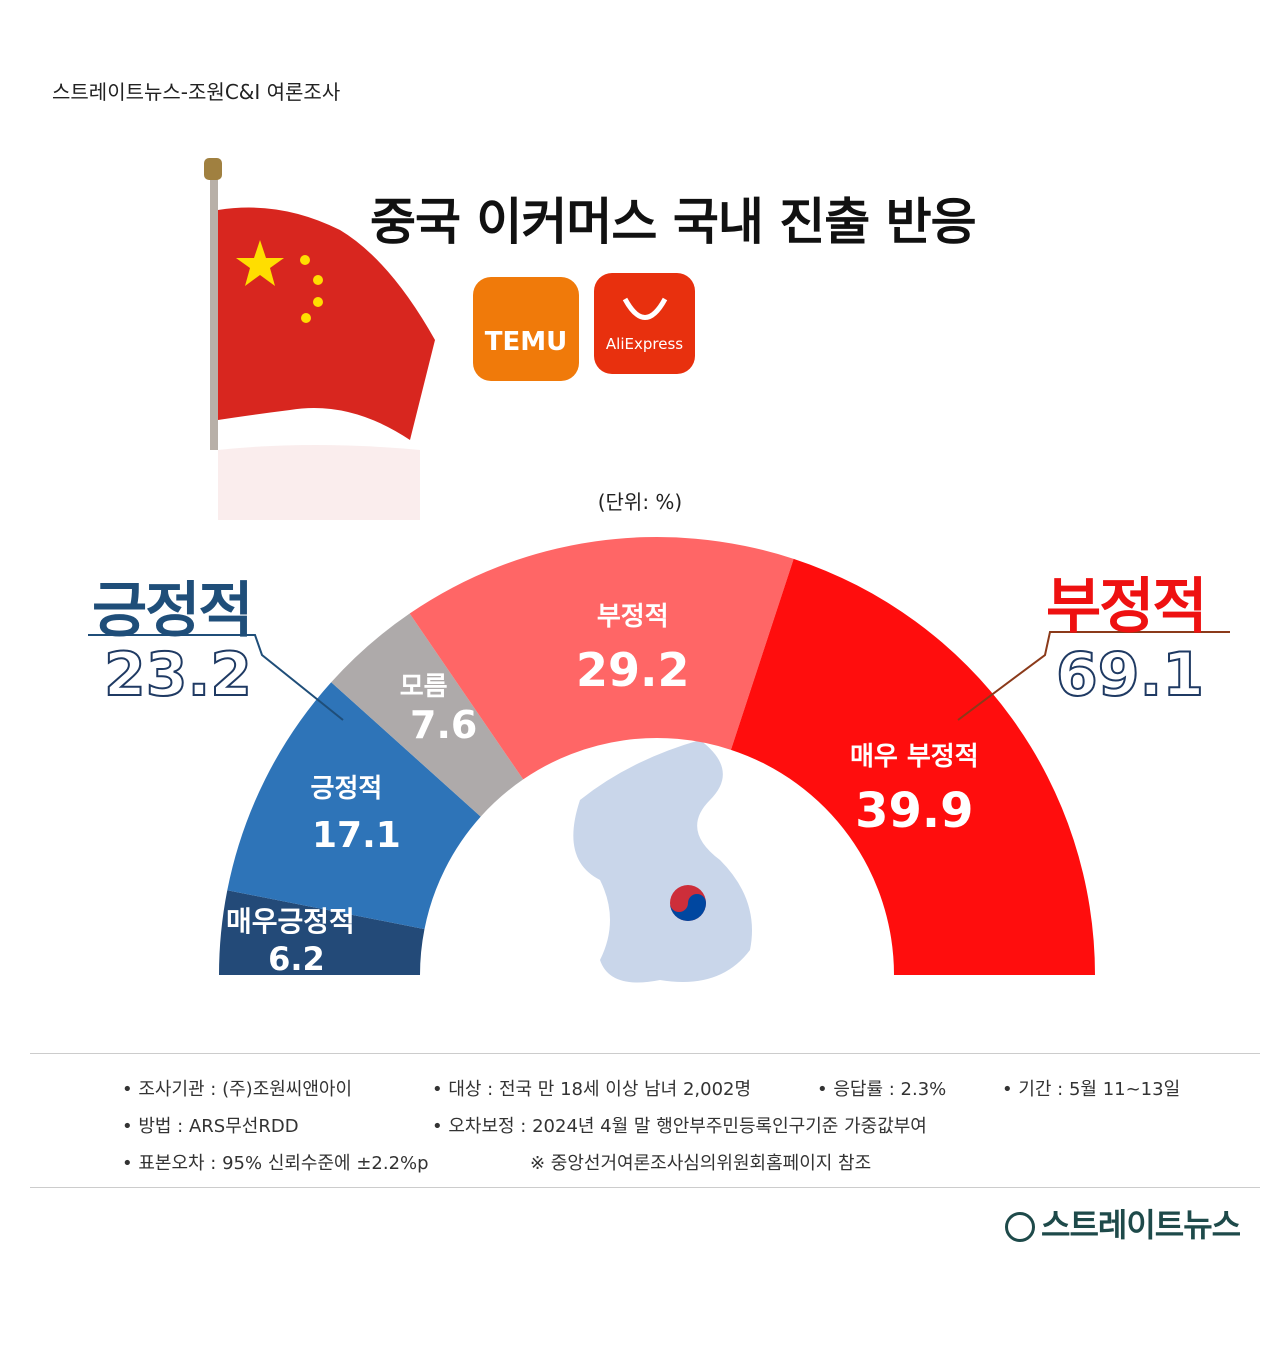 The width and height of the screenshot is (1280, 1355). Describe the element at coordinates (196, 92) in the screenshot. I see `source-label: 스트레이트뉴스-조원C&I 여론조사` at that location.